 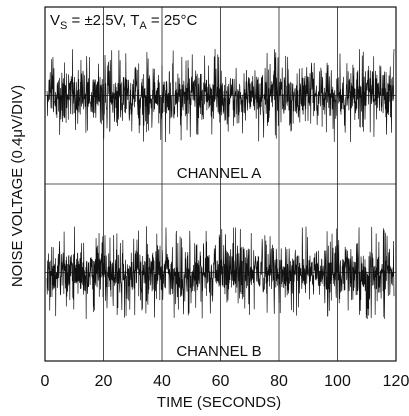 What do you see at coordinates (45, 381) in the screenshot?
I see `x-tick-label: 0` at bounding box center [45, 381].